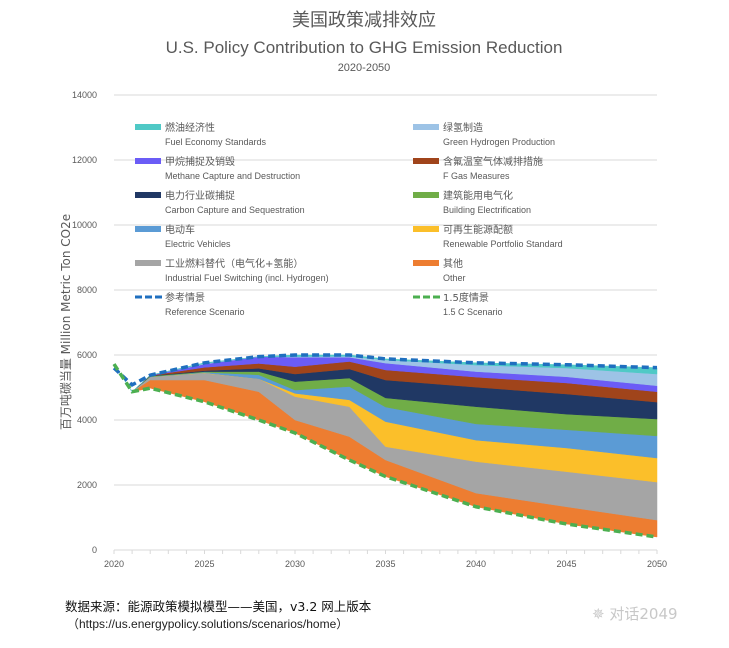 The image size is (729, 648). Describe the element at coordinates (453, 263) in the screenshot. I see `legend-label-cn: 其他` at that location.